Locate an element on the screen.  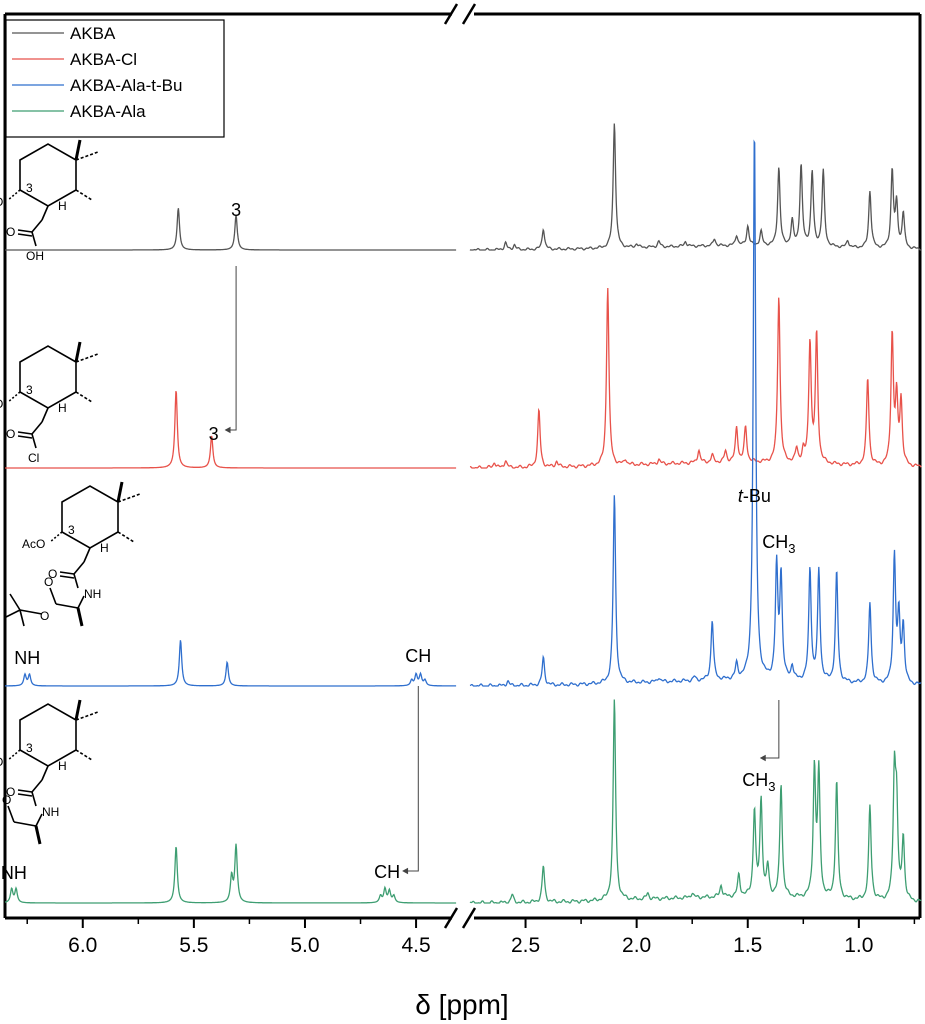
x-tick-label: 2.5 is located at coordinates (525, 945).